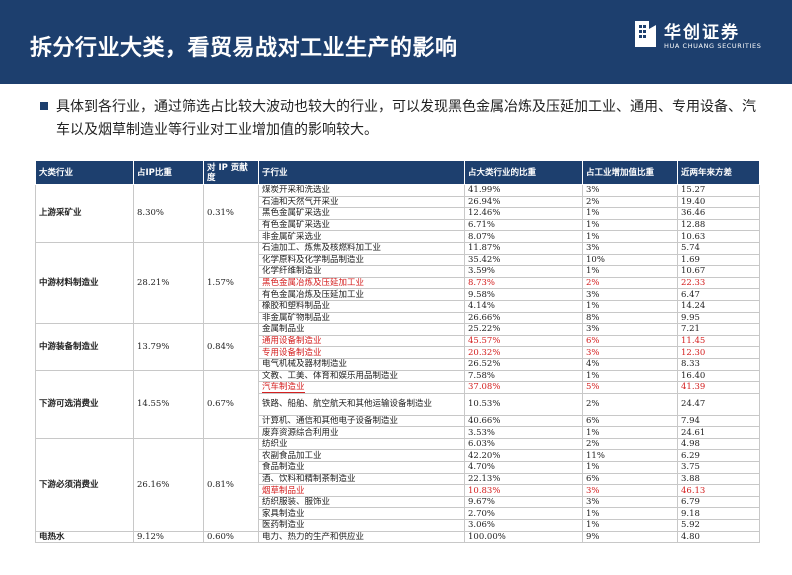 The height and width of the screenshot is (575, 792). Describe the element at coordinates (296, 502) in the screenshot. I see `sub-industry-name: 纺织服装、服饰业` at that location.